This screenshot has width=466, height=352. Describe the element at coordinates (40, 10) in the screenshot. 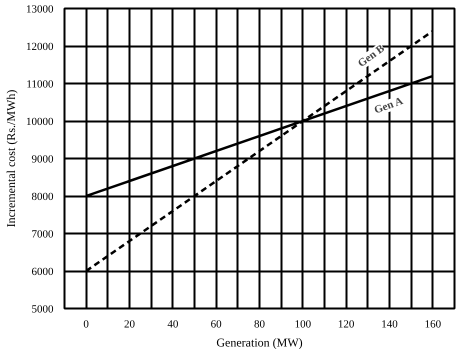

I see `y-tick-label: 13000` at that location.